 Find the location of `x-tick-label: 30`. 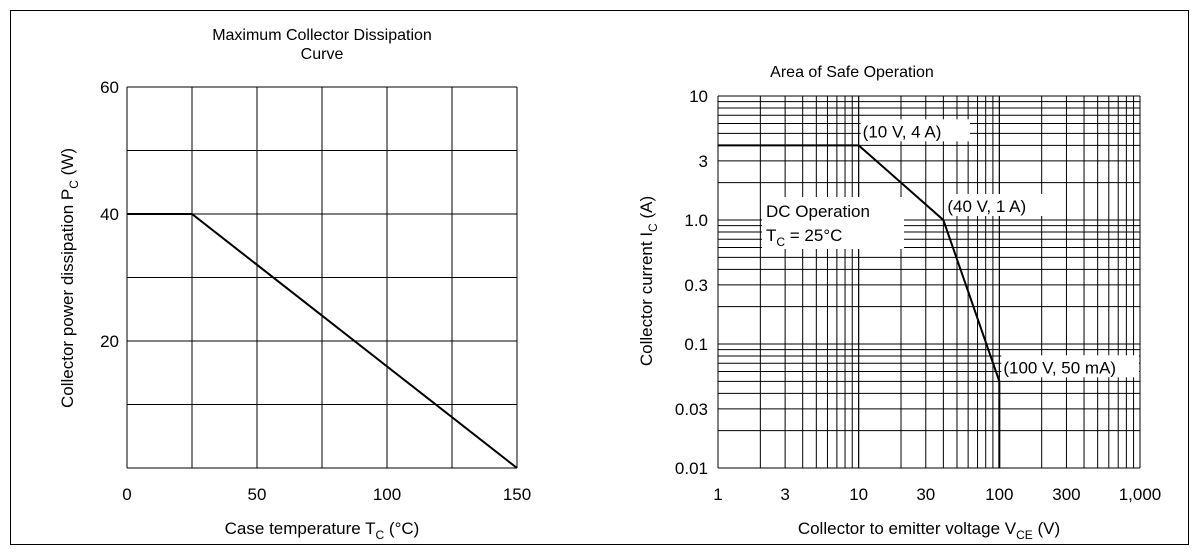

x-tick-label: 30 is located at coordinates (925, 494).